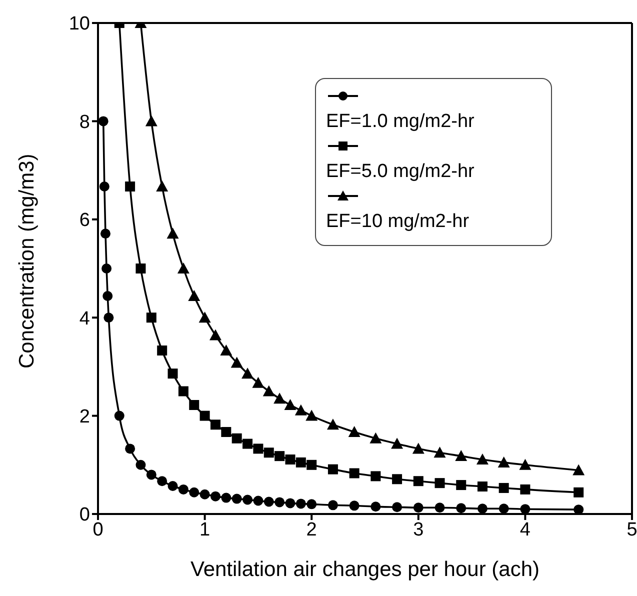  What do you see at coordinates (525, 529) in the screenshot?
I see `x-tick-label: 4` at bounding box center [525, 529].